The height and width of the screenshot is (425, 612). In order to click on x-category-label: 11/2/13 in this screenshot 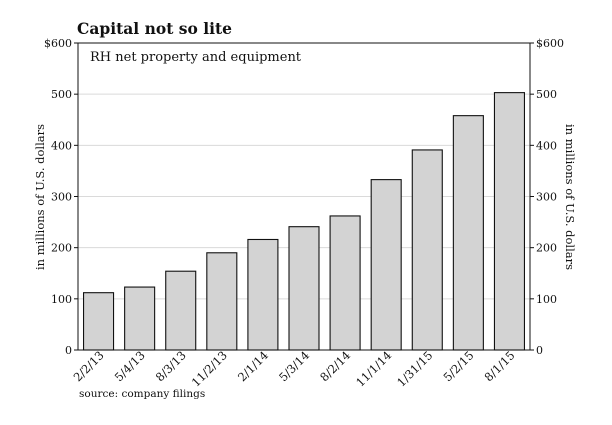, I will do `click(209, 368)`.